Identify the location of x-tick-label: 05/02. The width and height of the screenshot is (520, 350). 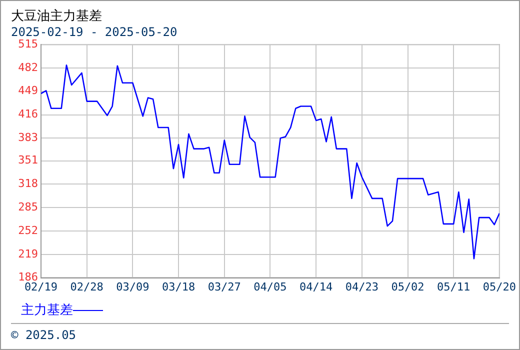
(407, 287).